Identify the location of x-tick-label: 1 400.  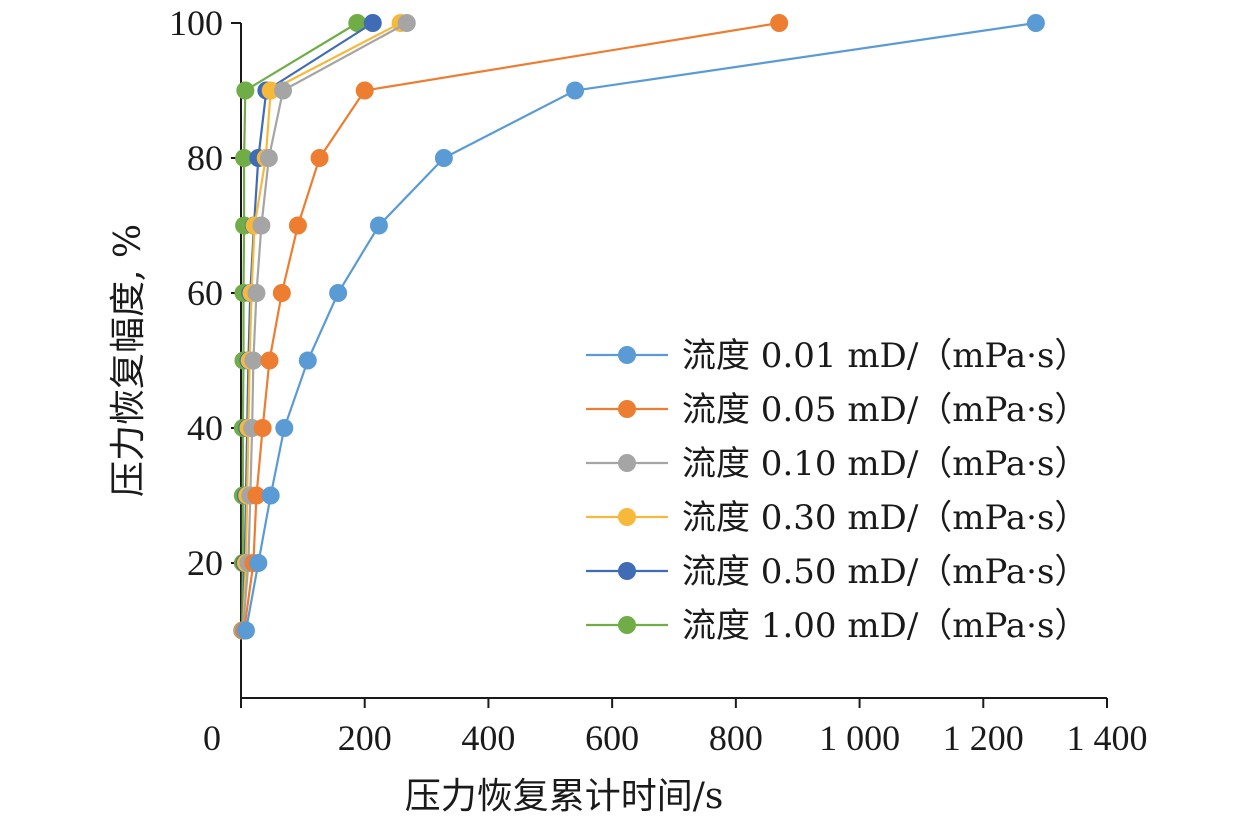
(1107, 738).